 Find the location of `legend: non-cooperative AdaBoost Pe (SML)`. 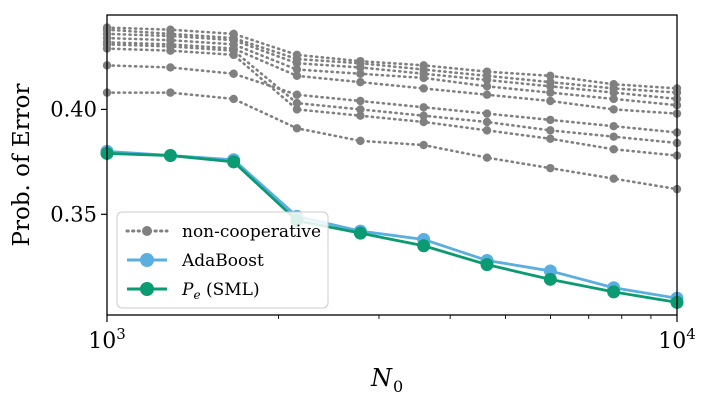

legend: non-cooperative AdaBoost Pe (SML) is located at coordinates (222, 260).